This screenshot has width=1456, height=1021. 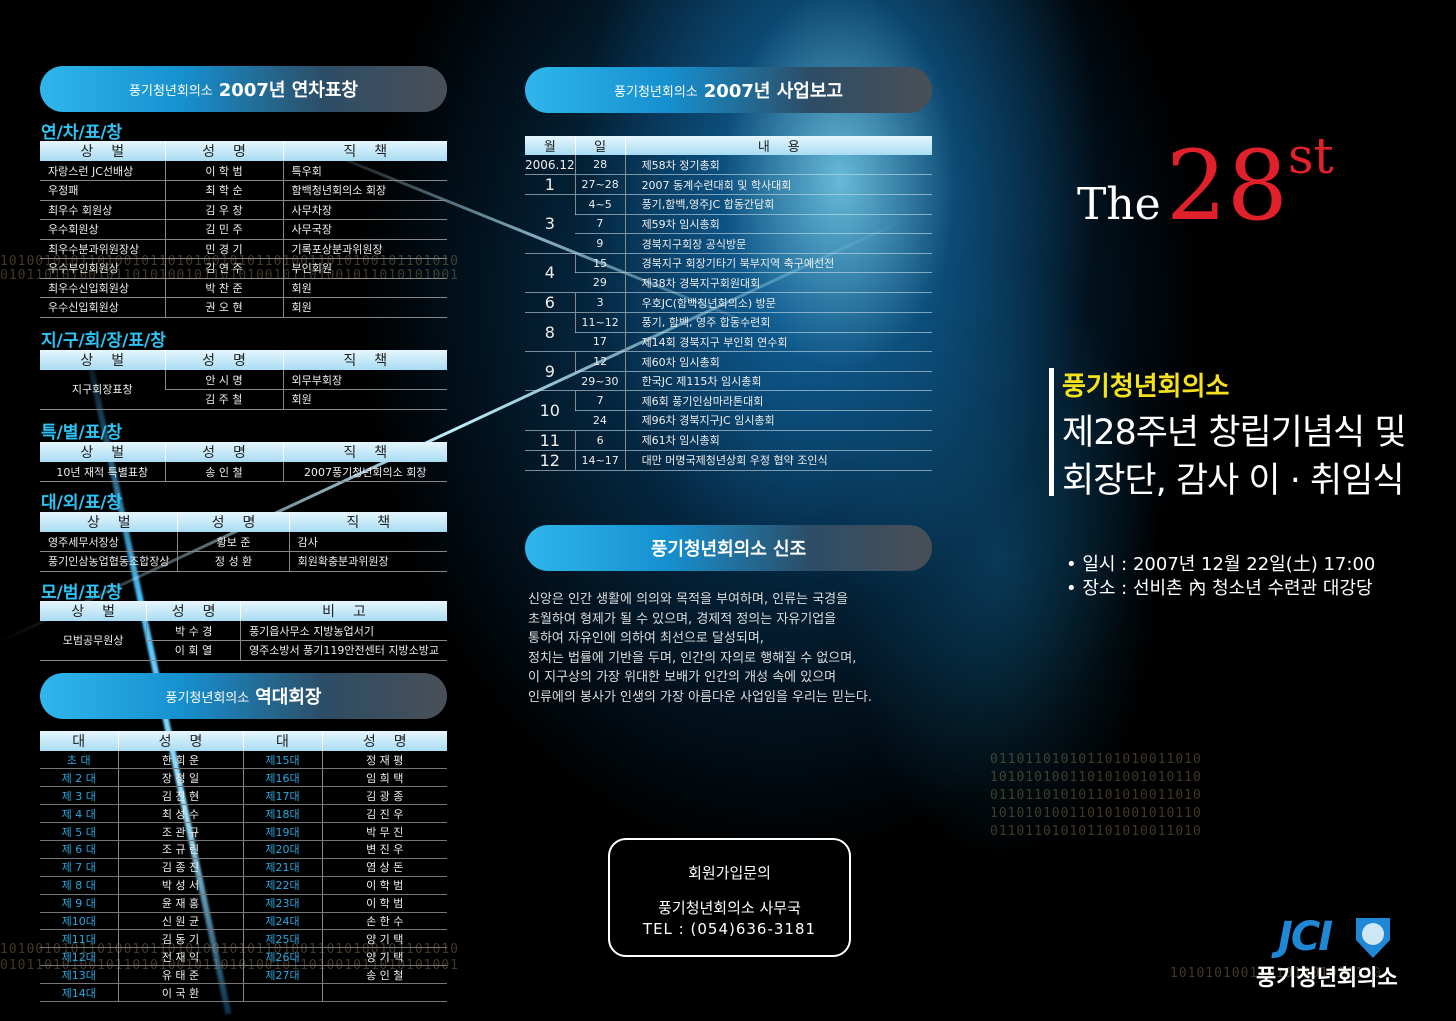 What do you see at coordinates (102, 190) in the screenshot?
I see `award-name: 우정패` at bounding box center [102, 190].